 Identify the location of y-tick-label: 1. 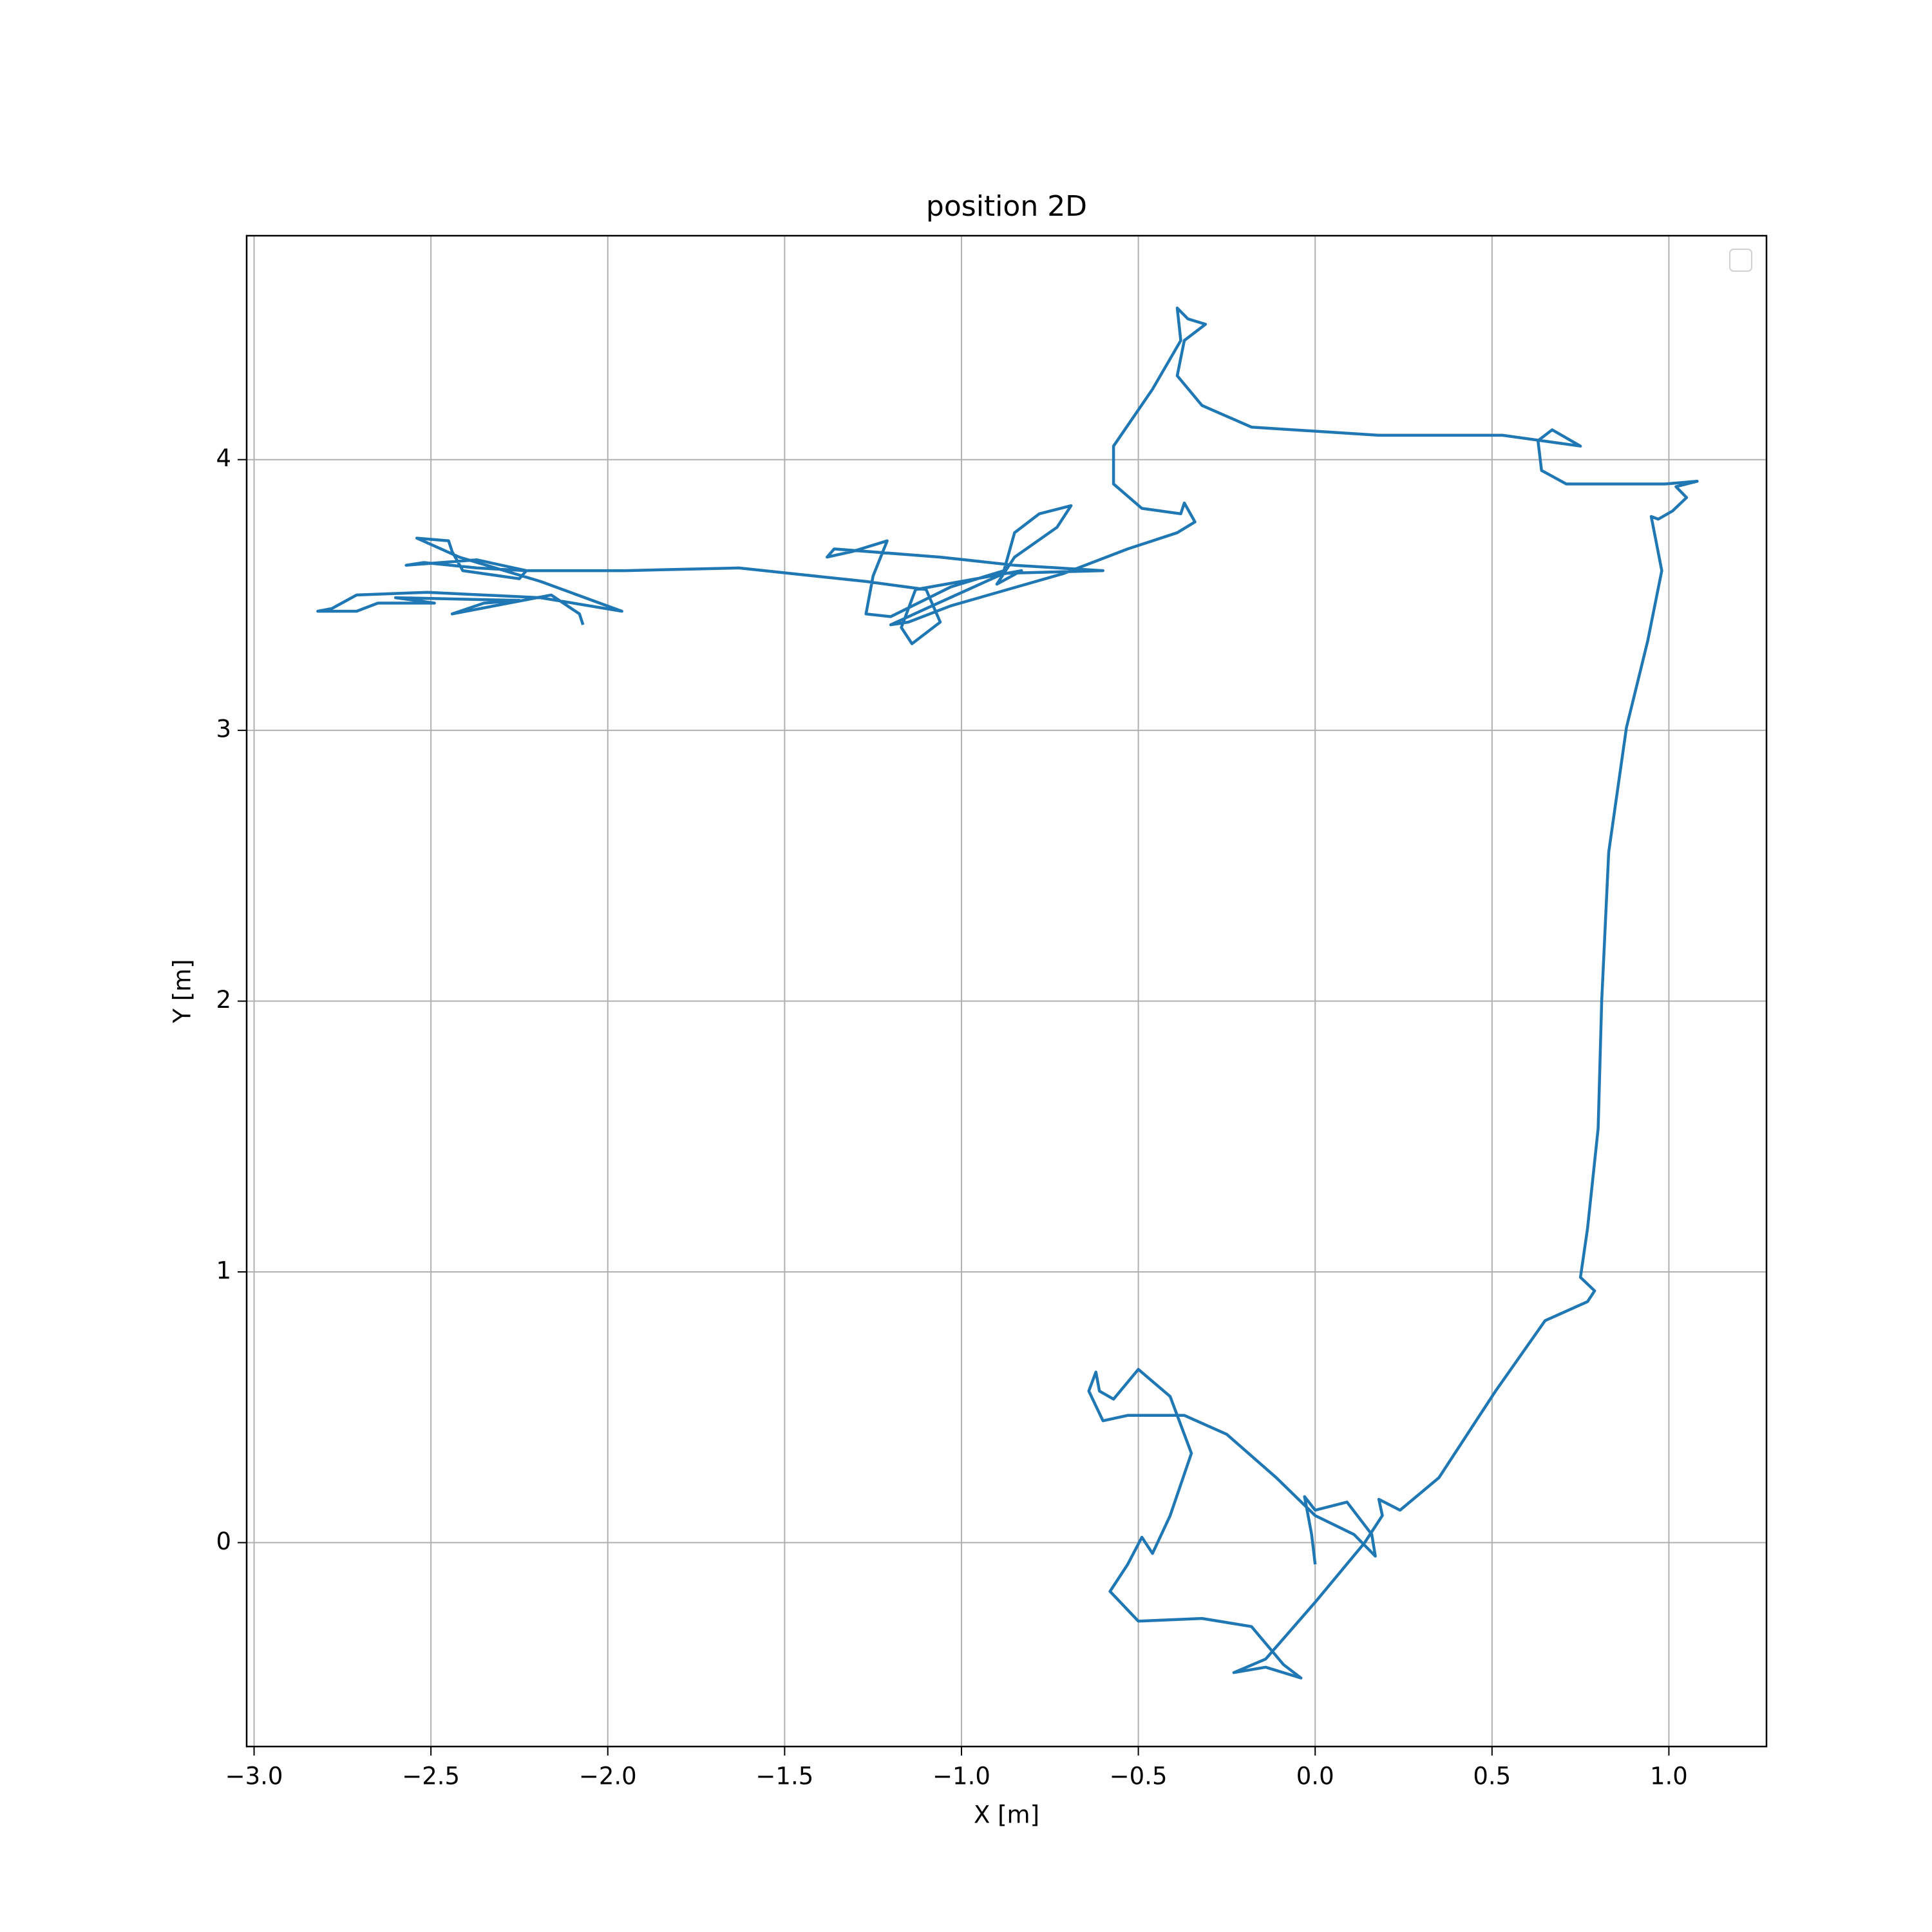
(224, 1270).